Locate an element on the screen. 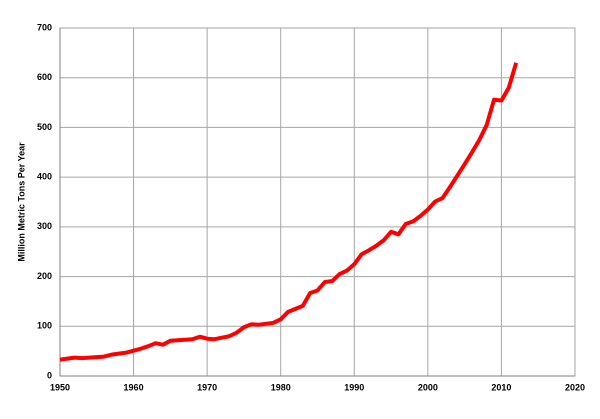  y-tick-label: 200 is located at coordinates (44, 276).